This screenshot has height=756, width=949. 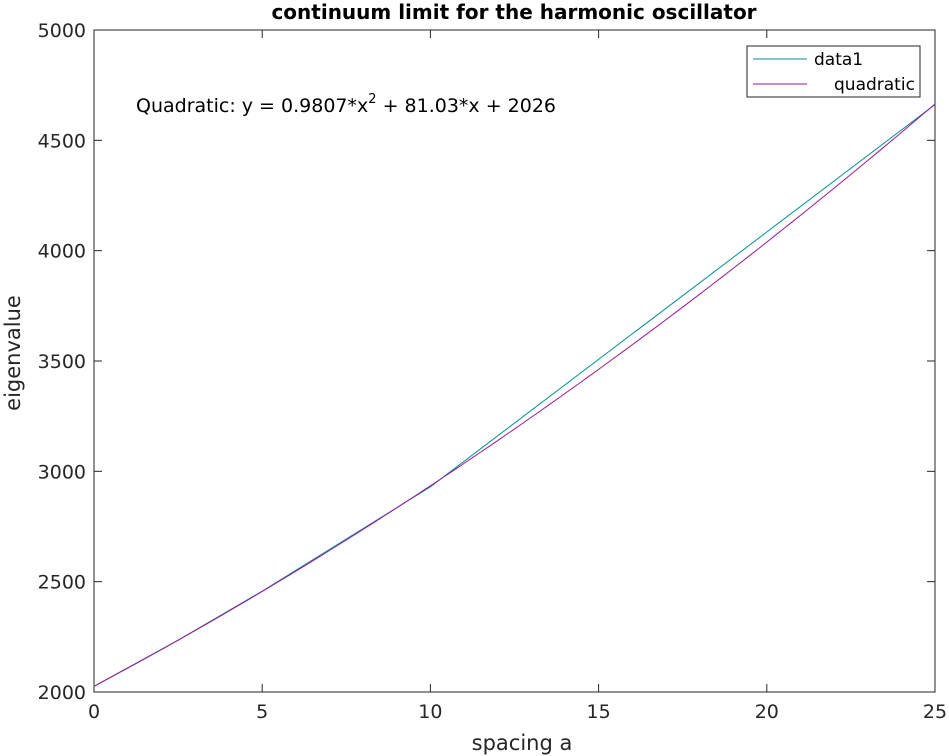 I want to click on y-axis-label: eigenvalue, so click(x=13, y=353).